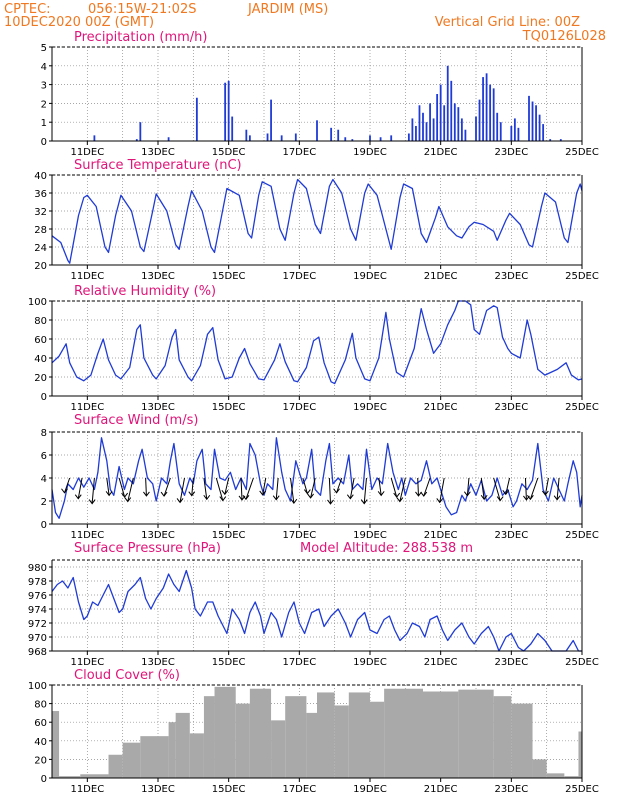  I want to click on y-tick-label: 28, so click(40, 230).